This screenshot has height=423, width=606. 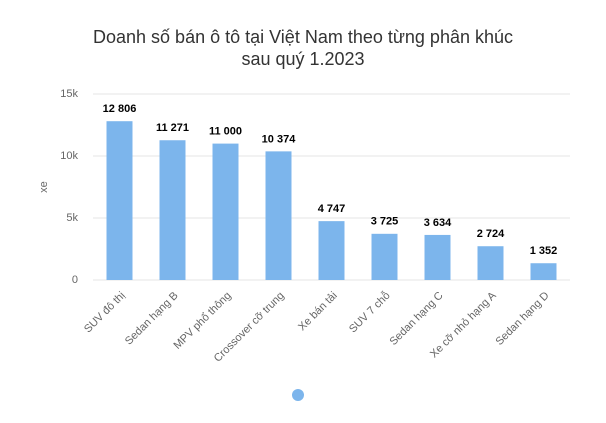 I want to click on value-label: 11 271, so click(x=172, y=128).